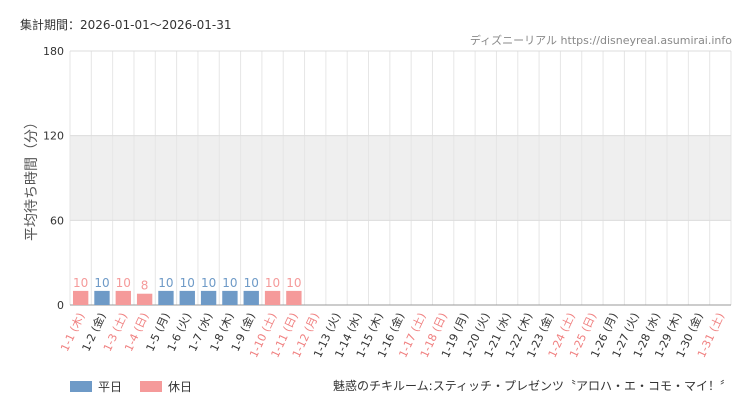 The height and width of the screenshot is (410, 750). Describe the element at coordinates (131, 386) in the screenshot. I see `legend: 平日 休日` at that location.